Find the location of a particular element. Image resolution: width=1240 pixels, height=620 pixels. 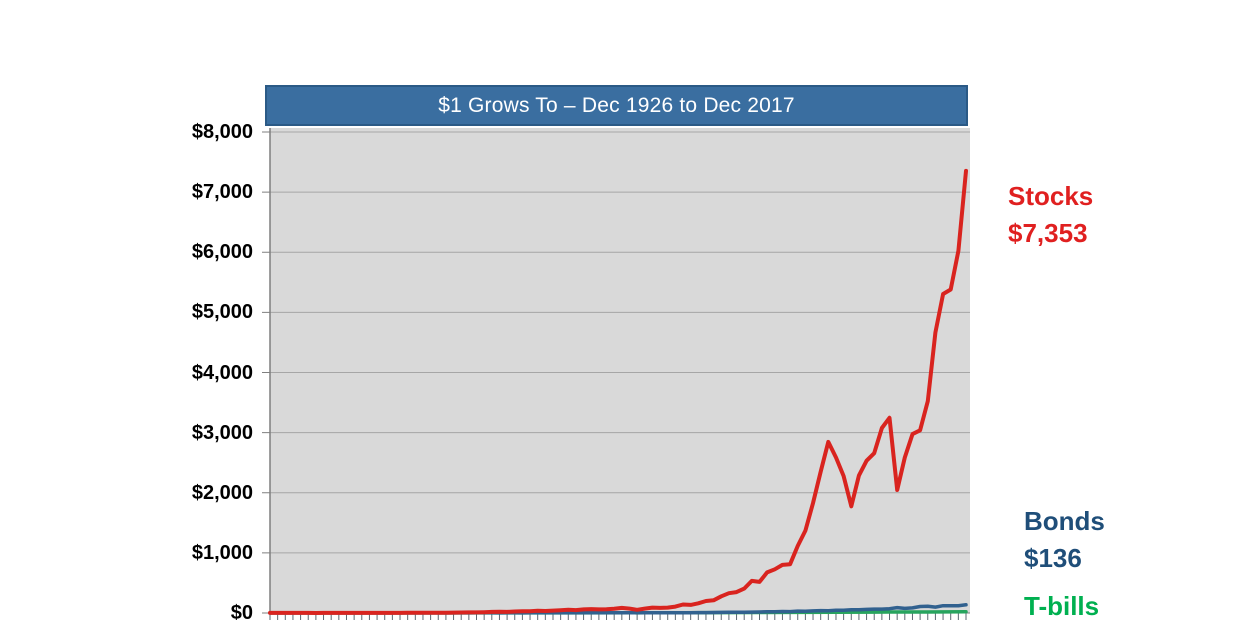

tbills-label: T-bills is located at coordinates (1062, 605).